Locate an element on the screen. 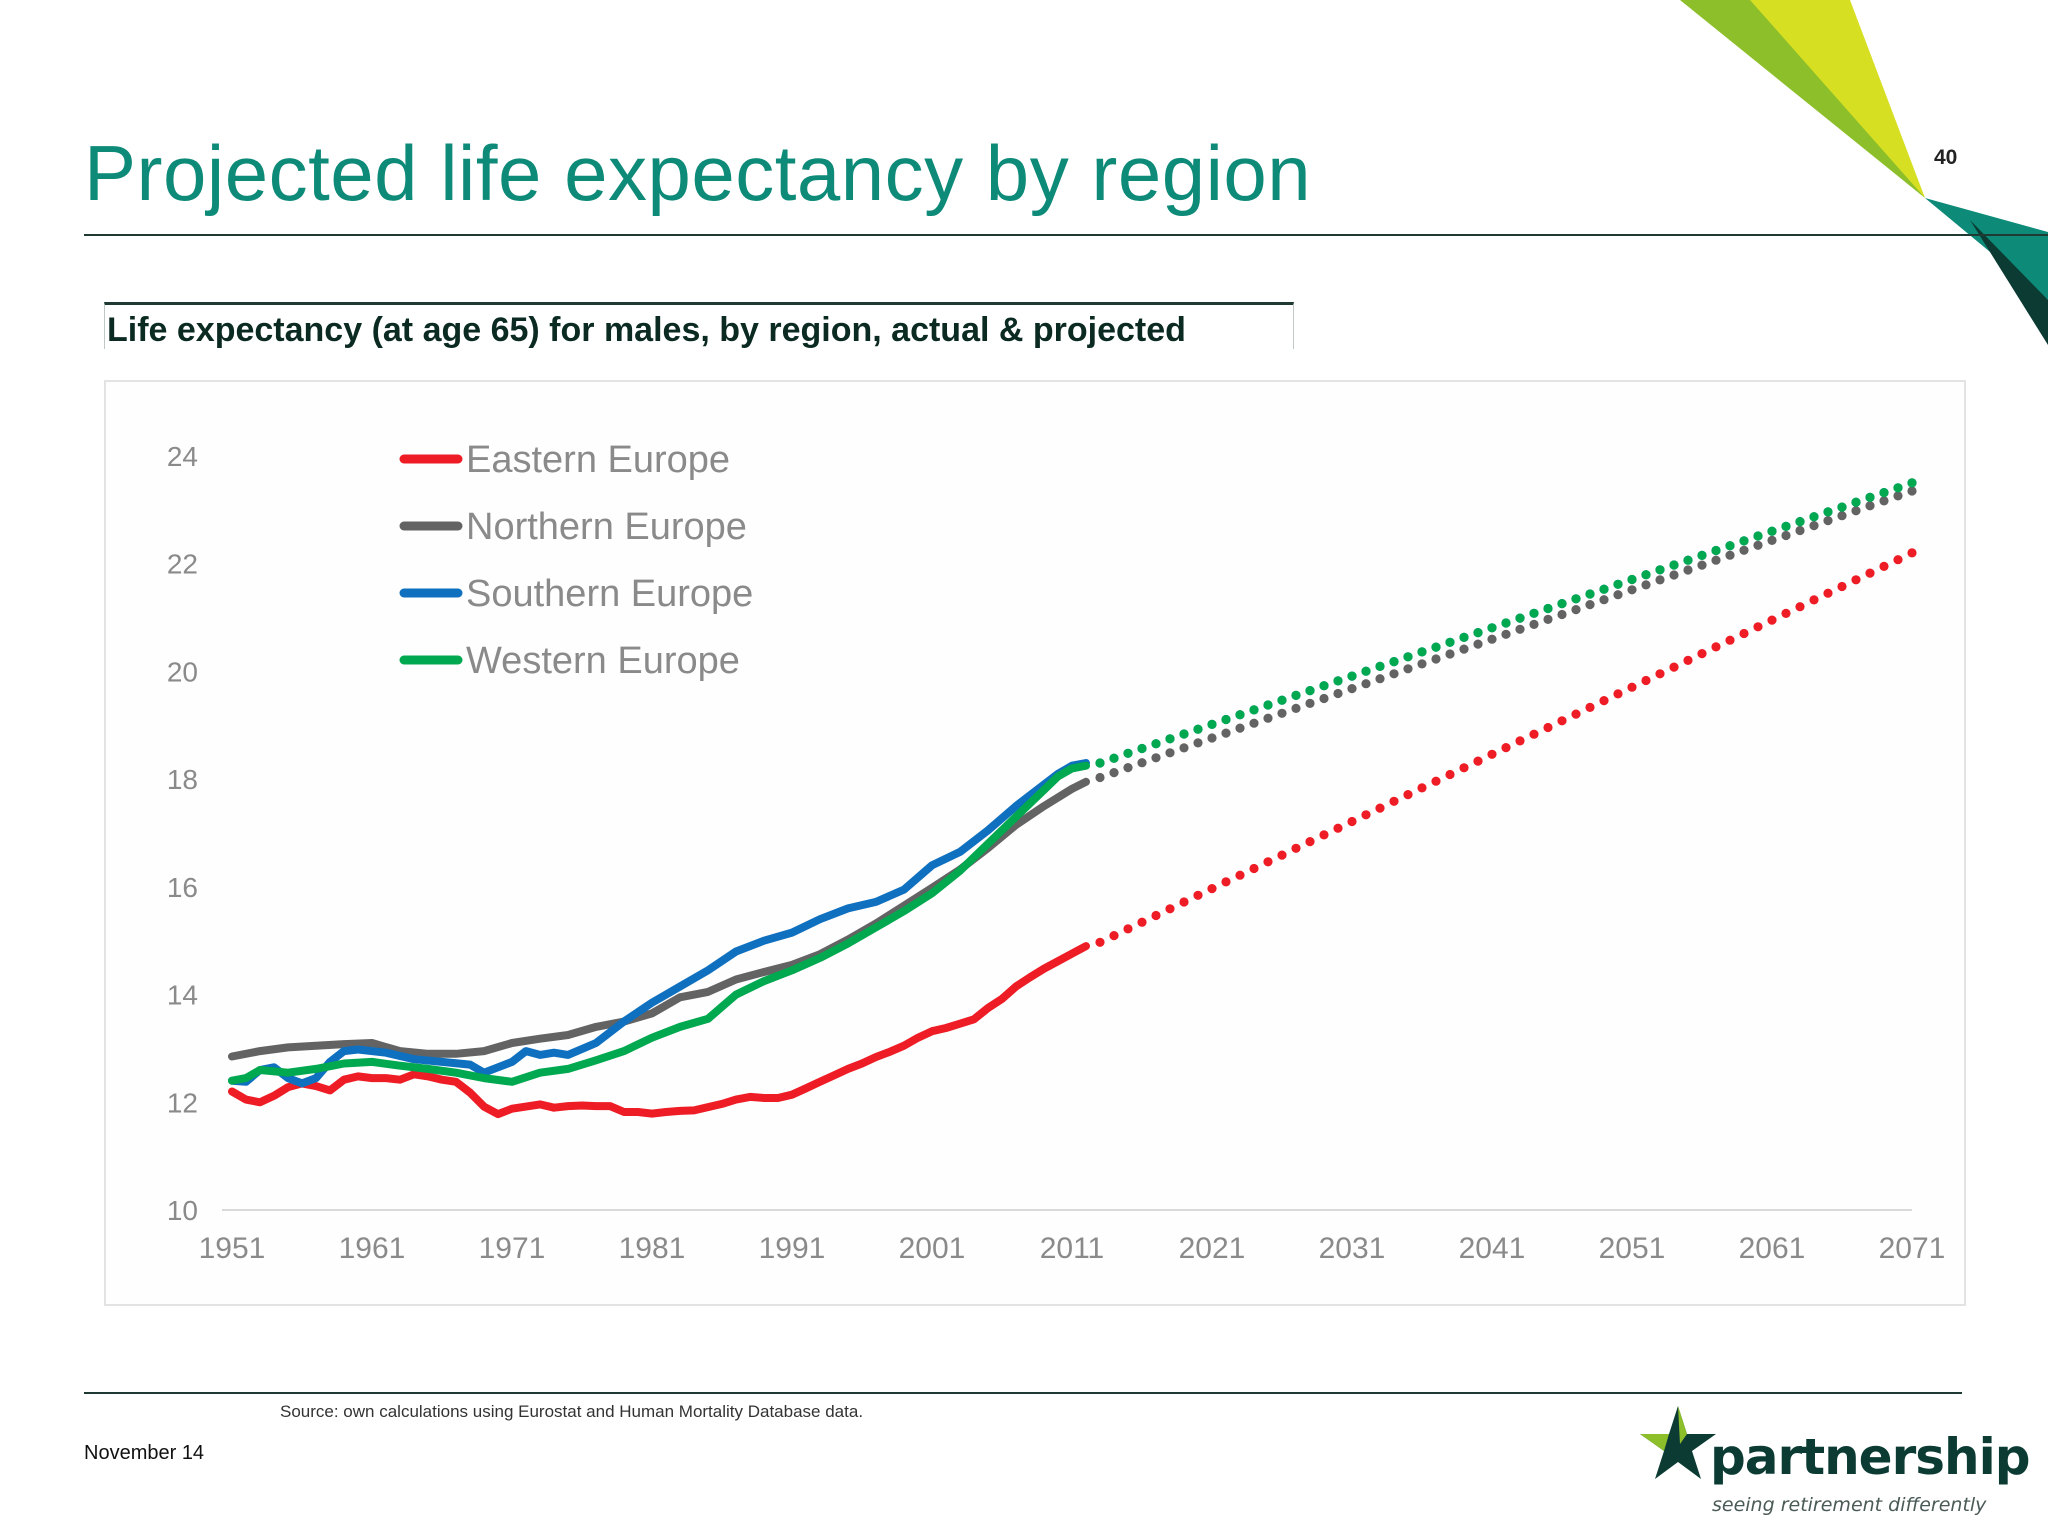 This screenshot has width=2048, height=1536. x-tick-label: 1991 is located at coordinates (792, 1248).